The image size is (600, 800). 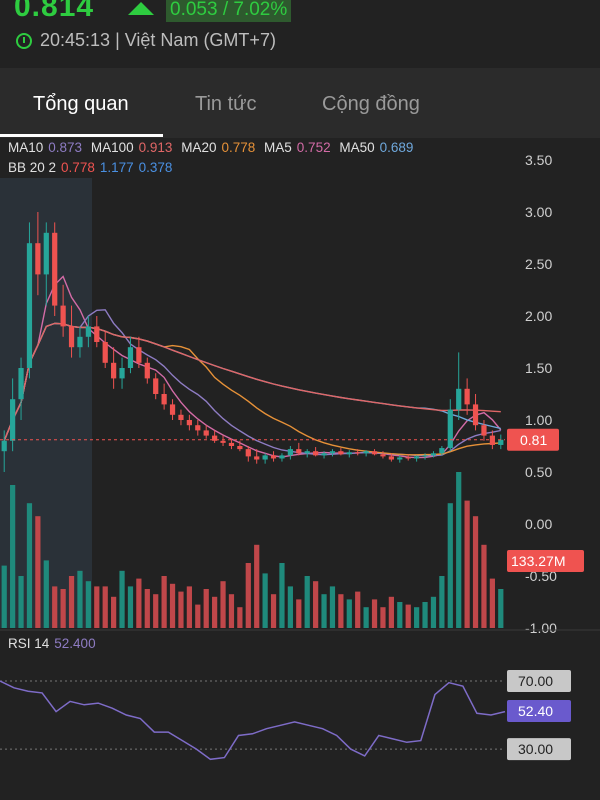 What do you see at coordinates (396, 147) in the screenshot?
I see `ma50-value: 0.689` at bounding box center [396, 147].